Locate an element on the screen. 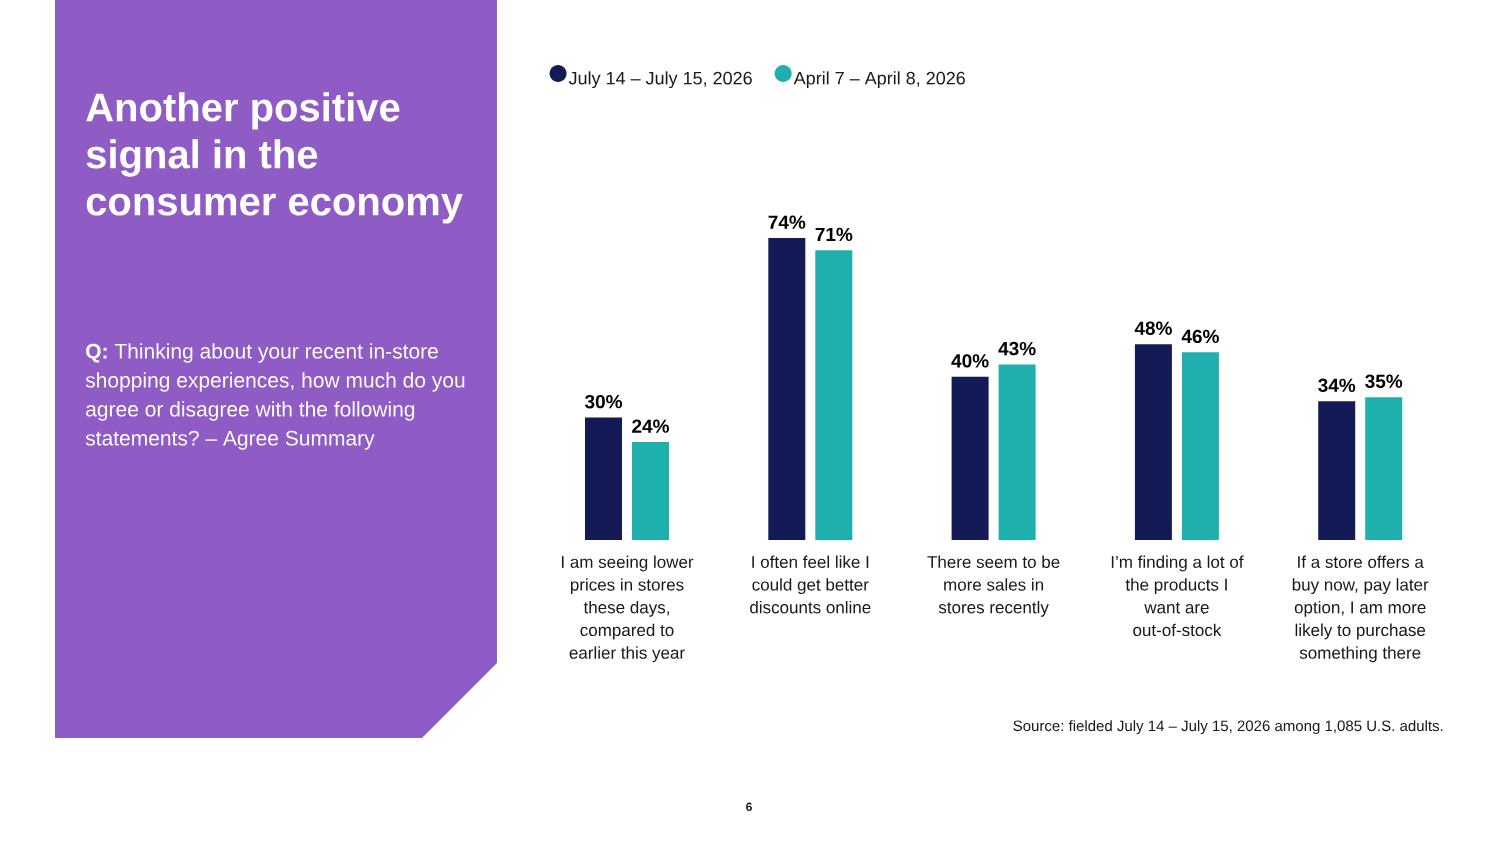  text: 6 is located at coordinates (749, 807).